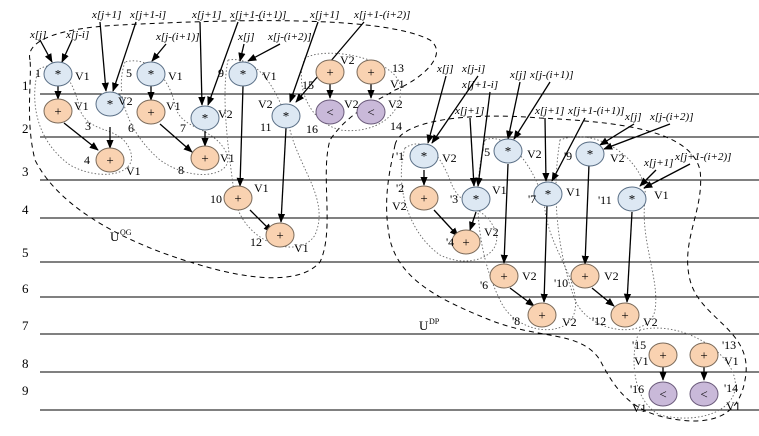  I want to click on svg-text: '10, so click(561, 283).